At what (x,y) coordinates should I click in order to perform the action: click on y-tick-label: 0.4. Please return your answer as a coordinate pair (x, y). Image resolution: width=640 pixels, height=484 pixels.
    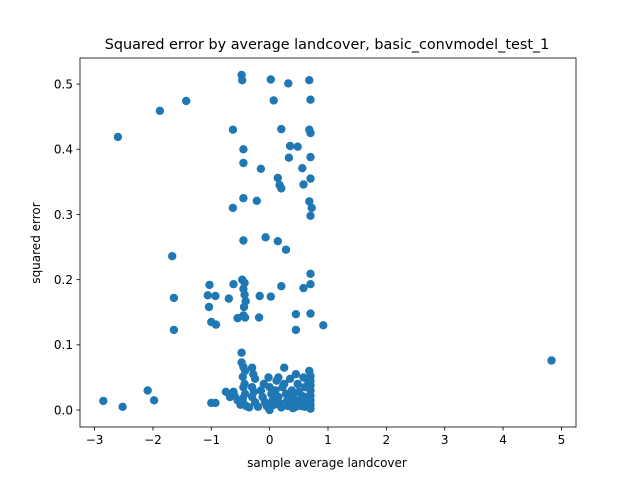
    Looking at the image, I should click on (63, 150).